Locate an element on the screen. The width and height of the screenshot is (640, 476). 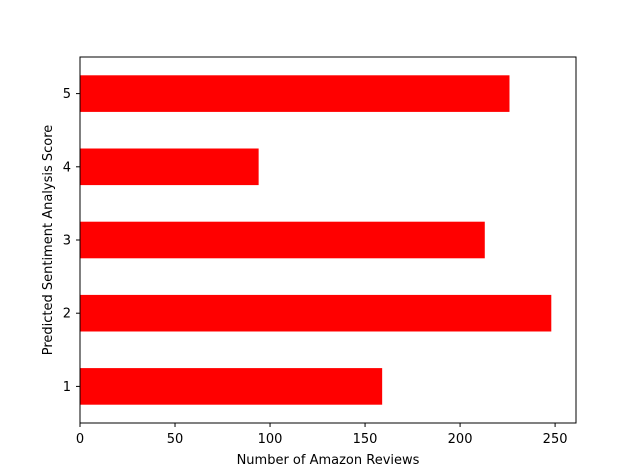
y-tick-label: 4 is located at coordinates (67, 167).